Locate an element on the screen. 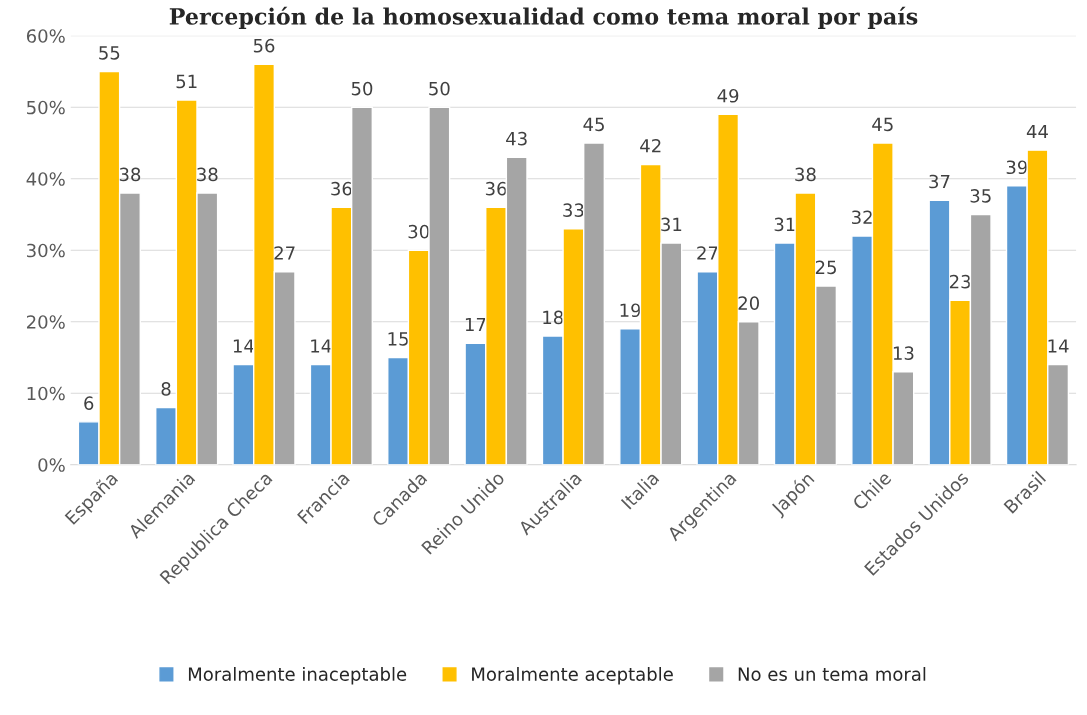 The image size is (1087, 715). data-label: 18 is located at coordinates (553, 317).